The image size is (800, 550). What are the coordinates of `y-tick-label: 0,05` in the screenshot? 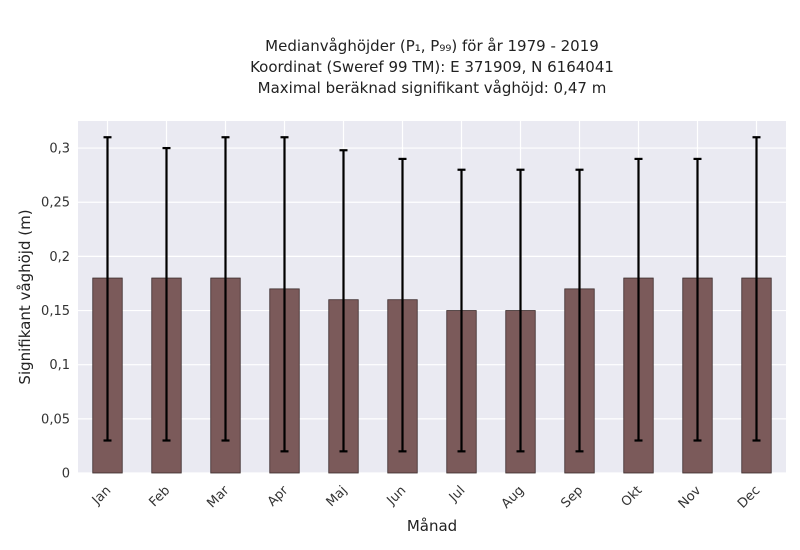 It's located at (55, 419).